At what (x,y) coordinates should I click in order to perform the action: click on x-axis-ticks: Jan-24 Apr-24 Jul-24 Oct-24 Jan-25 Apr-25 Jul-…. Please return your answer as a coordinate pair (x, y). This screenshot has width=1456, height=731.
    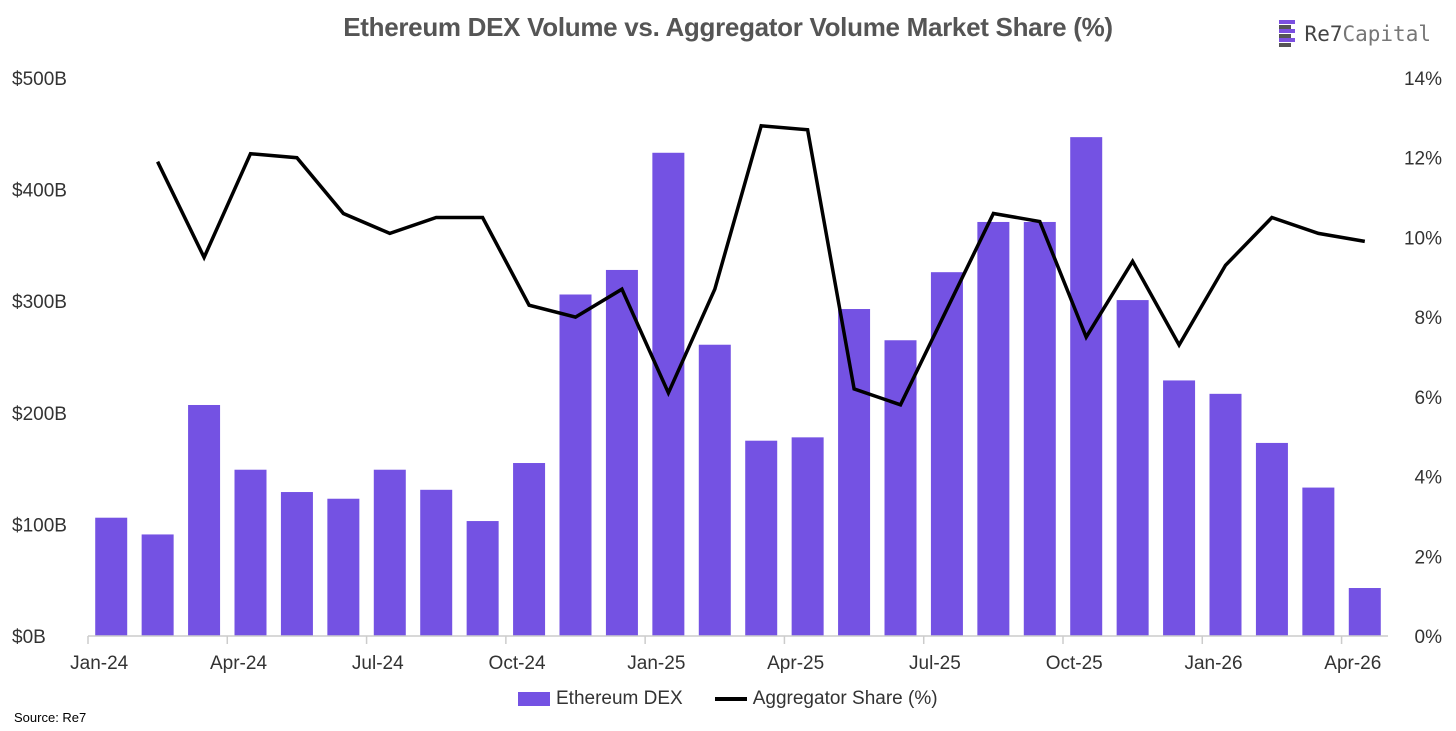
    Looking at the image, I should click on (725, 655).